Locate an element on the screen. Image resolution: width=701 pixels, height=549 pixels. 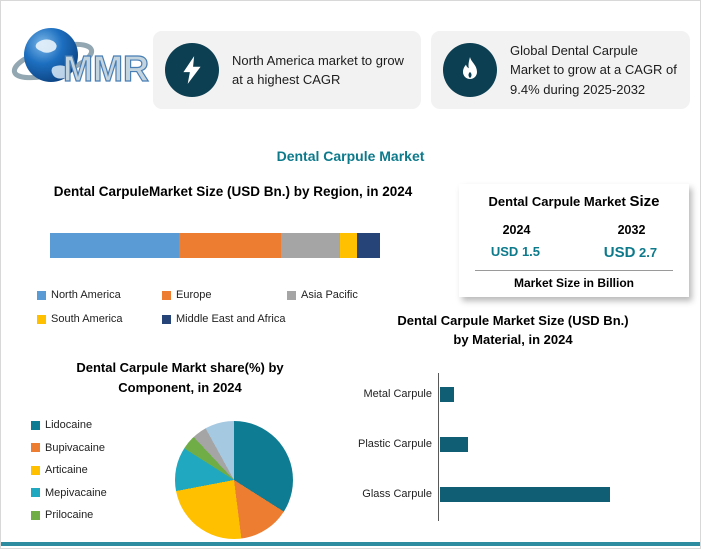
legend-label: Bupivacaine is located at coordinates (75, 447).